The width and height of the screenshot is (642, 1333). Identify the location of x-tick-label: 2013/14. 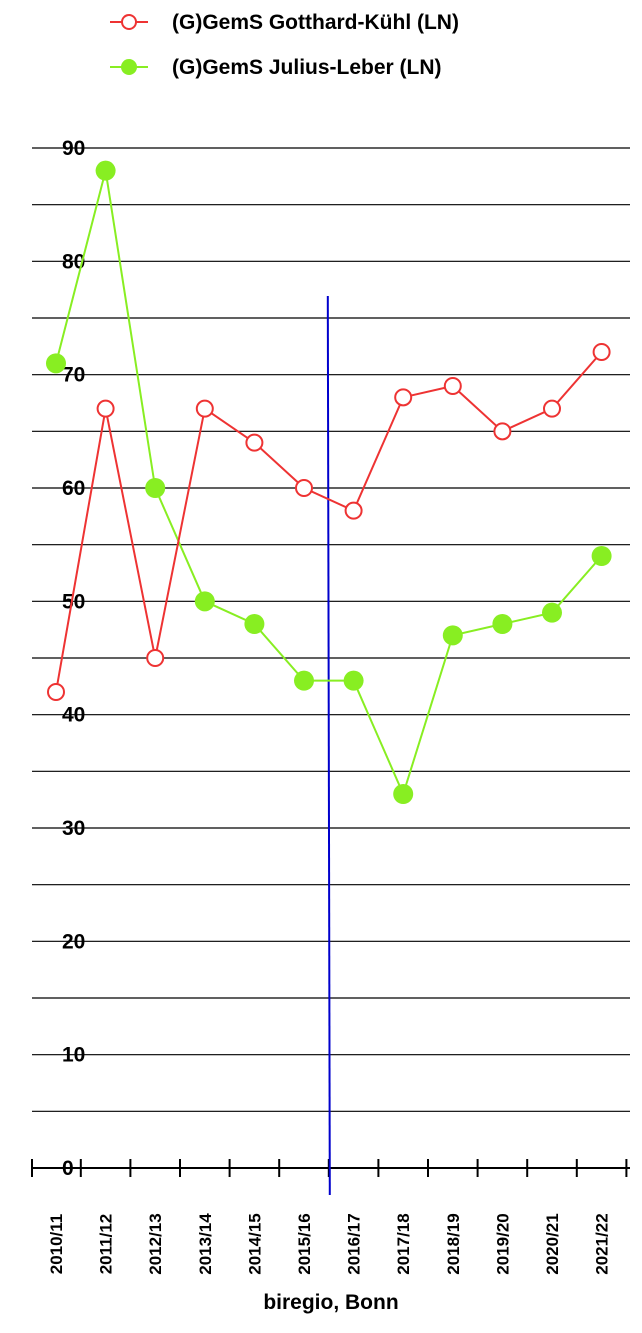
(205, 1244).